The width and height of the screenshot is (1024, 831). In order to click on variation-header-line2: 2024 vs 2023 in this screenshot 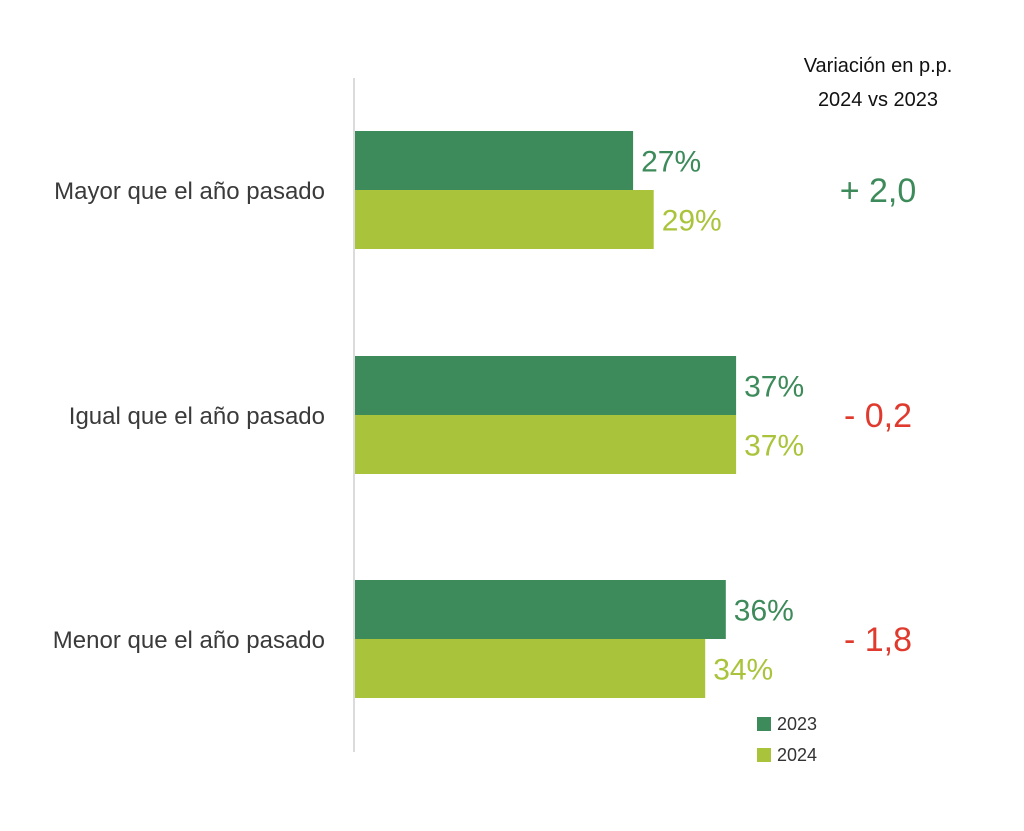, I will do `click(878, 100)`.